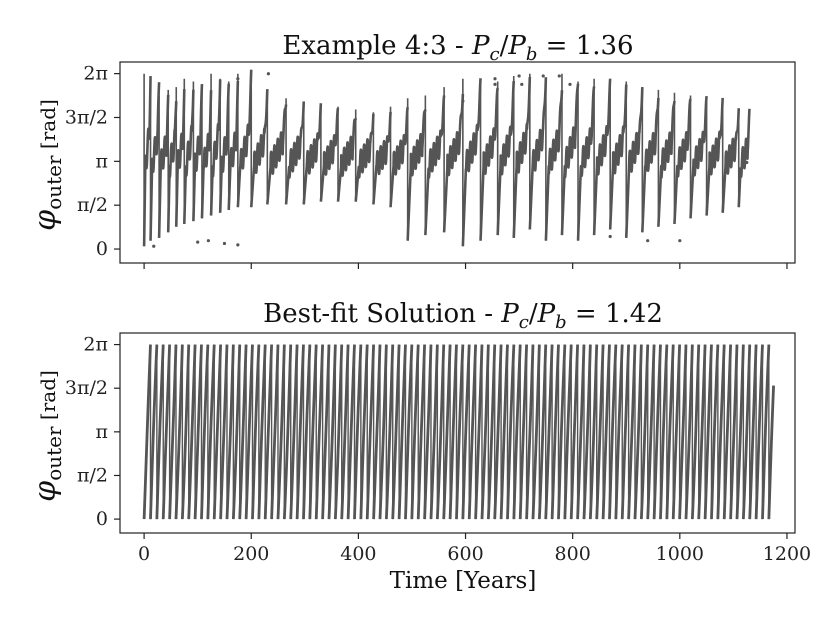  I want to click on panel-bottom-xtick-label: 600, so click(465, 554).